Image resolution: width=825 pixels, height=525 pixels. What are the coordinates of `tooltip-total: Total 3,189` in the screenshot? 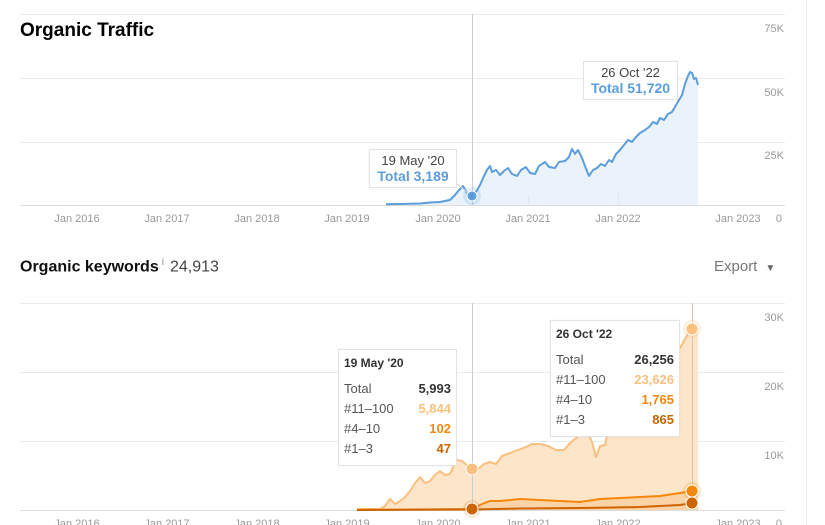 It's located at (413, 176).